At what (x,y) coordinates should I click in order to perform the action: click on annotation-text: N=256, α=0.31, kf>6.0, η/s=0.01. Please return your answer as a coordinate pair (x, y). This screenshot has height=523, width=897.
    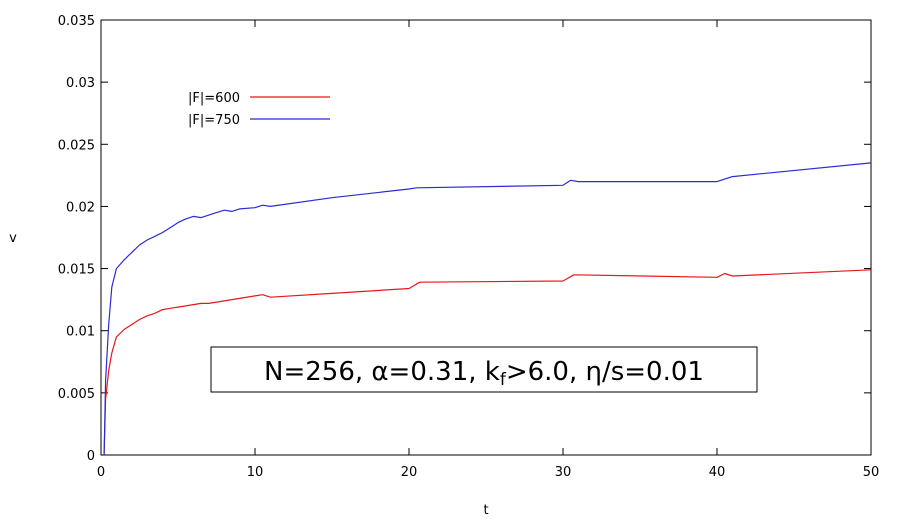
    Looking at the image, I should click on (484, 373).